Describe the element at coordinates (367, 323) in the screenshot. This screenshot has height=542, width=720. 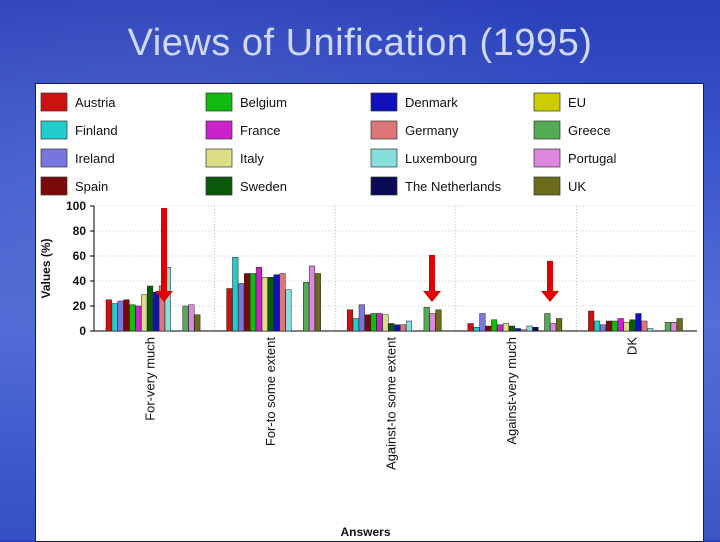
I see `bar-spain-against-to-some-extent` at that location.